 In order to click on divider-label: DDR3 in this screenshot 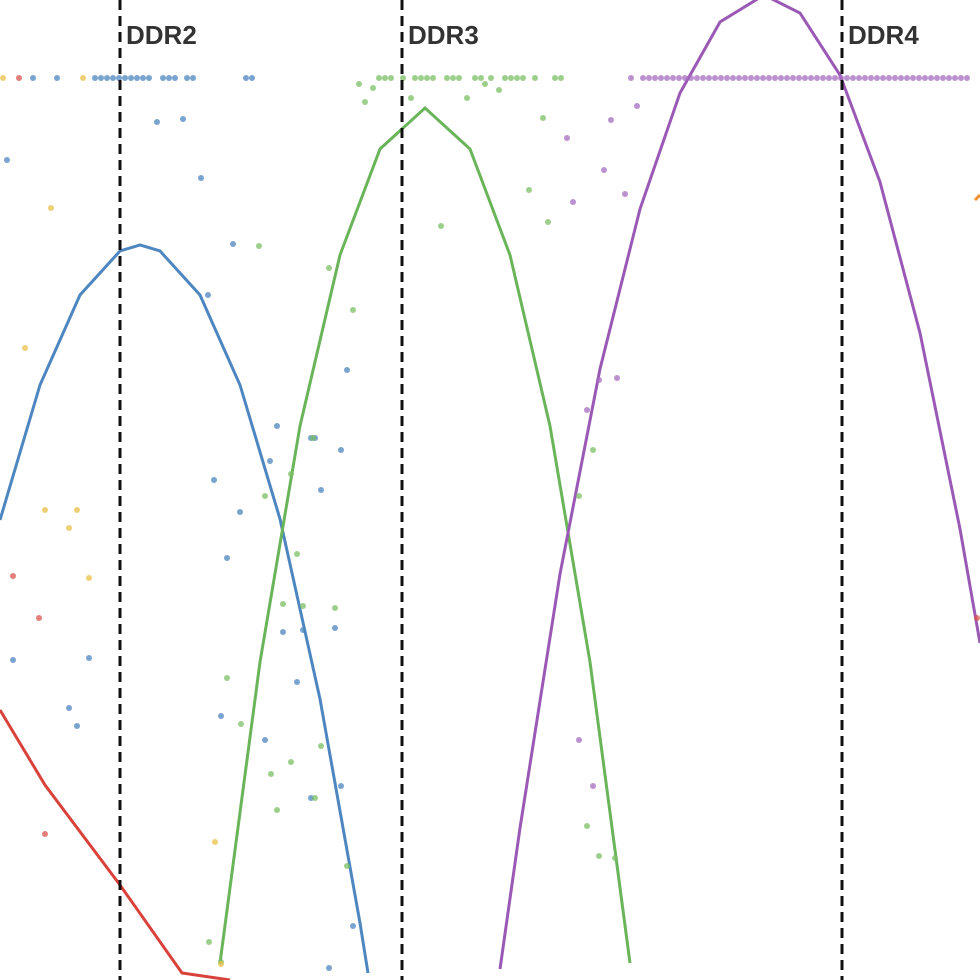, I will do `click(443, 35)`.